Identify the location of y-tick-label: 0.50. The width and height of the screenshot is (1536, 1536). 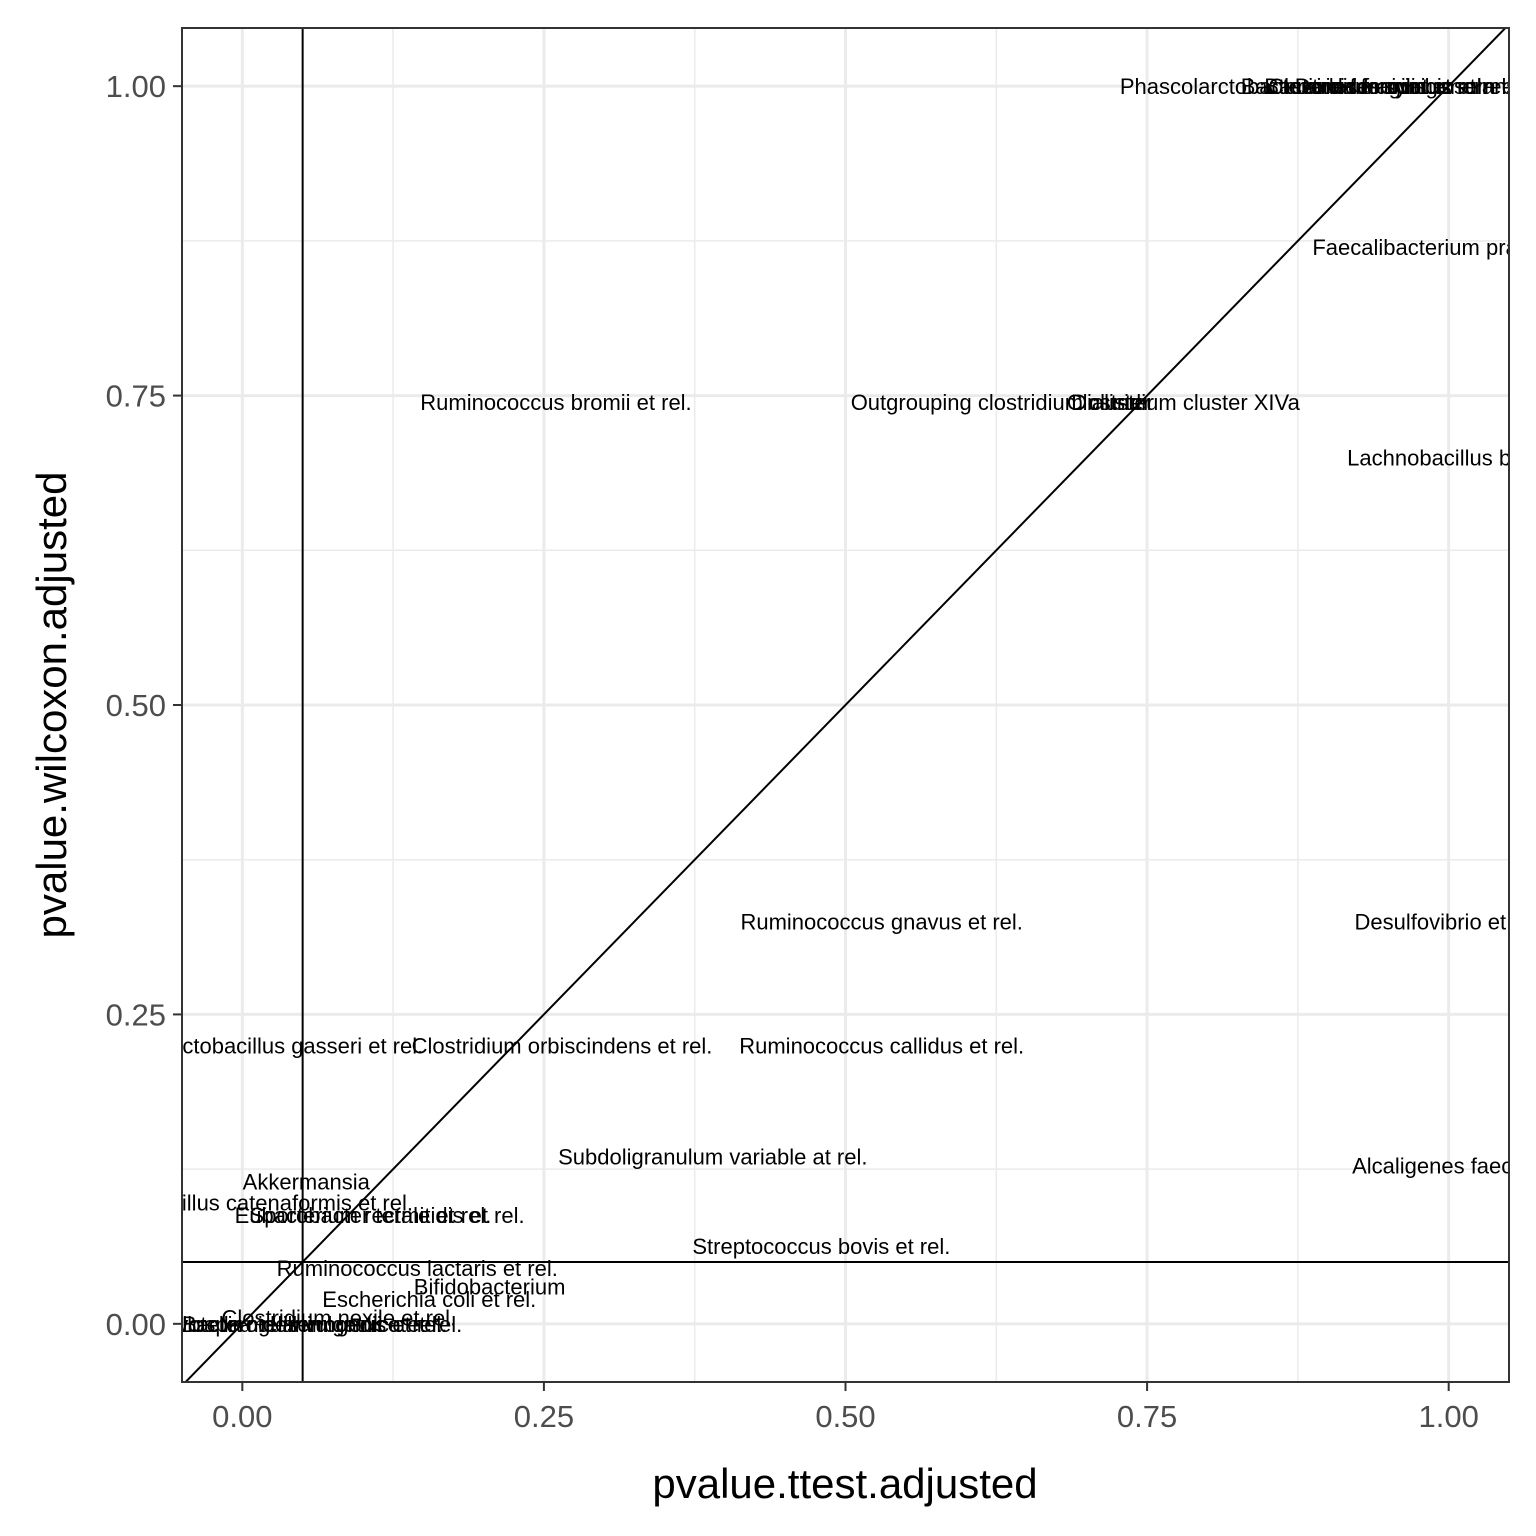
(136, 705).